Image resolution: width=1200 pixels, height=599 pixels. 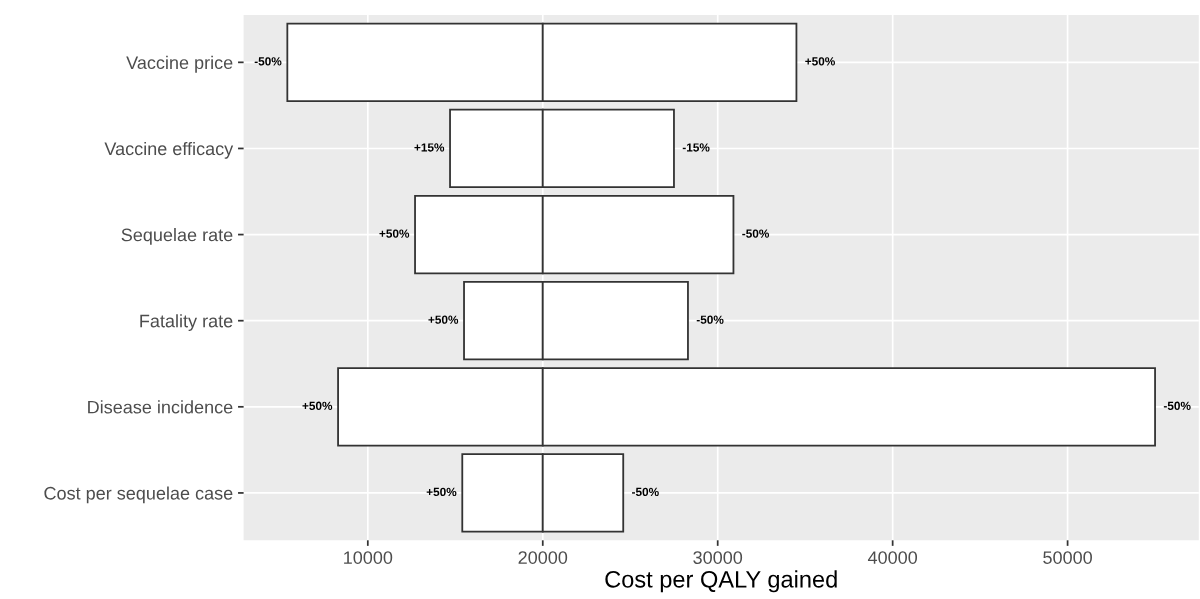 What do you see at coordinates (721, 581) in the screenshot?
I see `x-axis-title: Cost per QALY gained` at bounding box center [721, 581].